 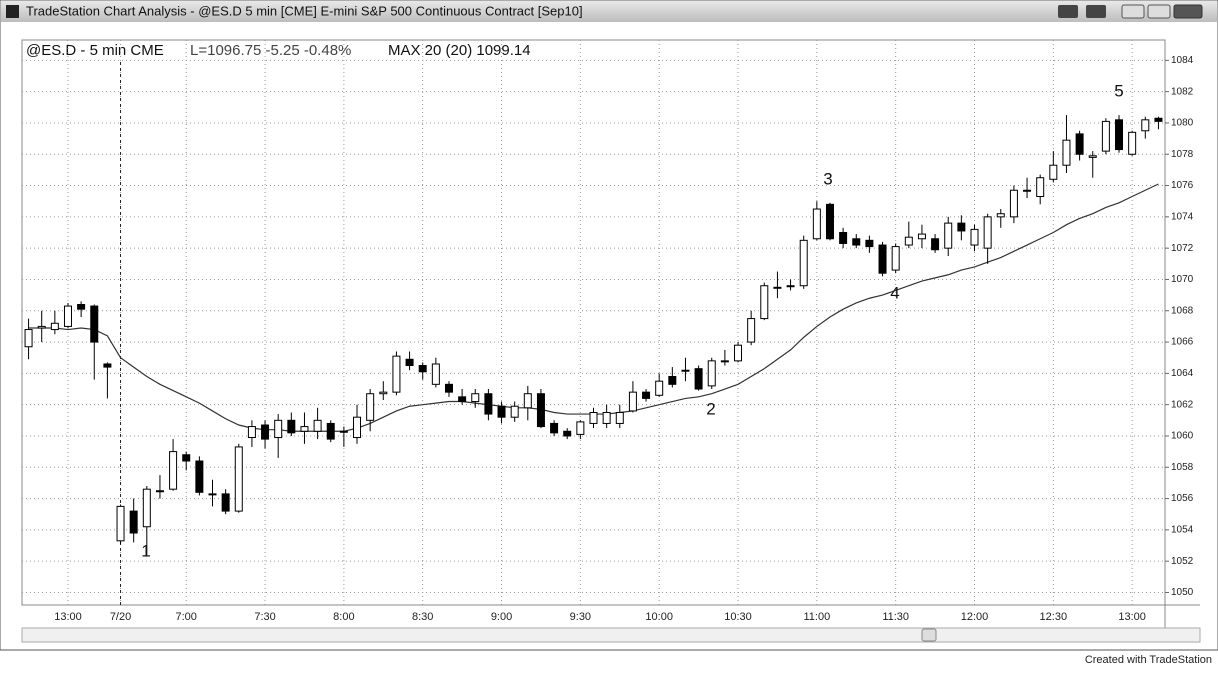 What do you see at coordinates (1159, 11) in the screenshot?
I see `maximize-button` at bounding box center [1159, 11].